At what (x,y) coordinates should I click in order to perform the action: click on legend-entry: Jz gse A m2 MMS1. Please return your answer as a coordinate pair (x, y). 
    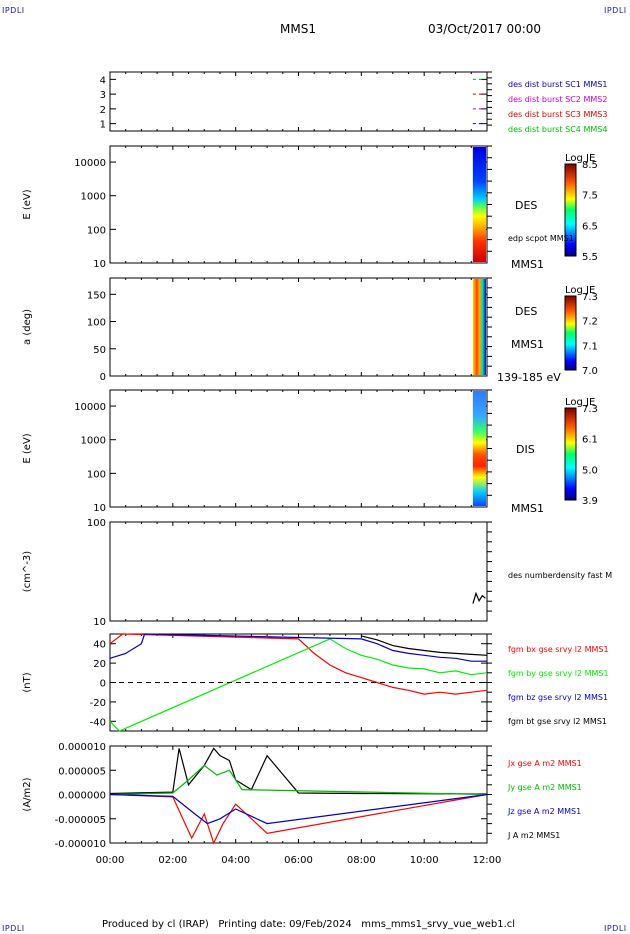
    Looking at the image, I should click on (544, 811).